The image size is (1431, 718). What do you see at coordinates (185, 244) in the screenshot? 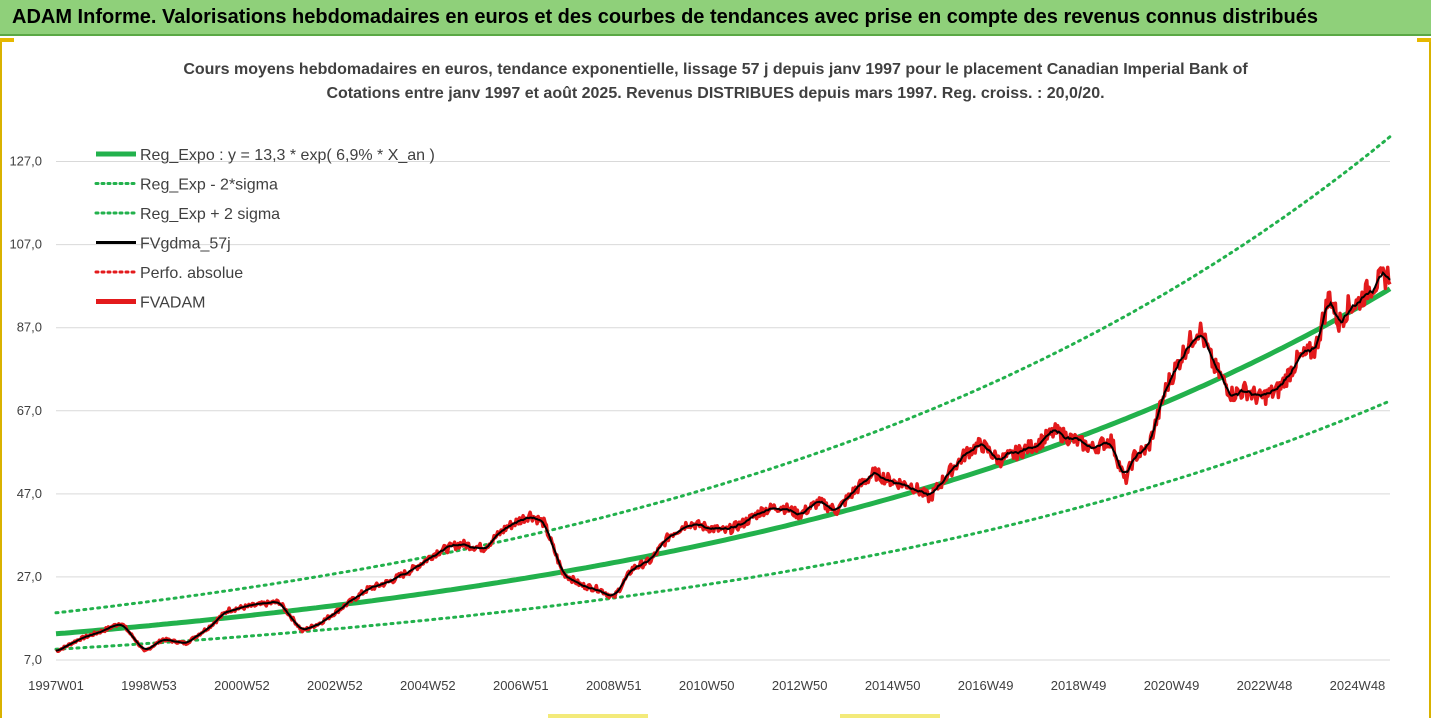
I see `legend-label: FVgdma_57j` at bounding box center [185, 244].